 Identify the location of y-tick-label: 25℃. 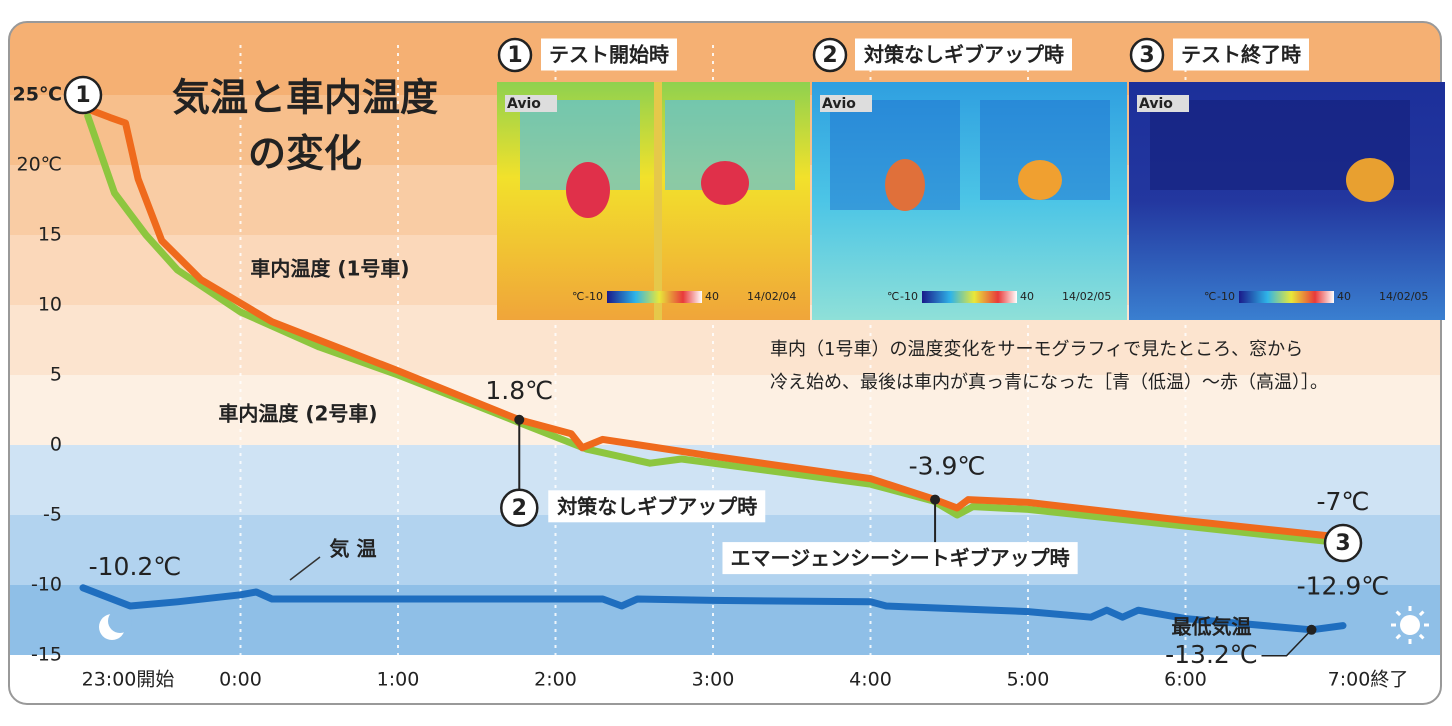
(37, 95).